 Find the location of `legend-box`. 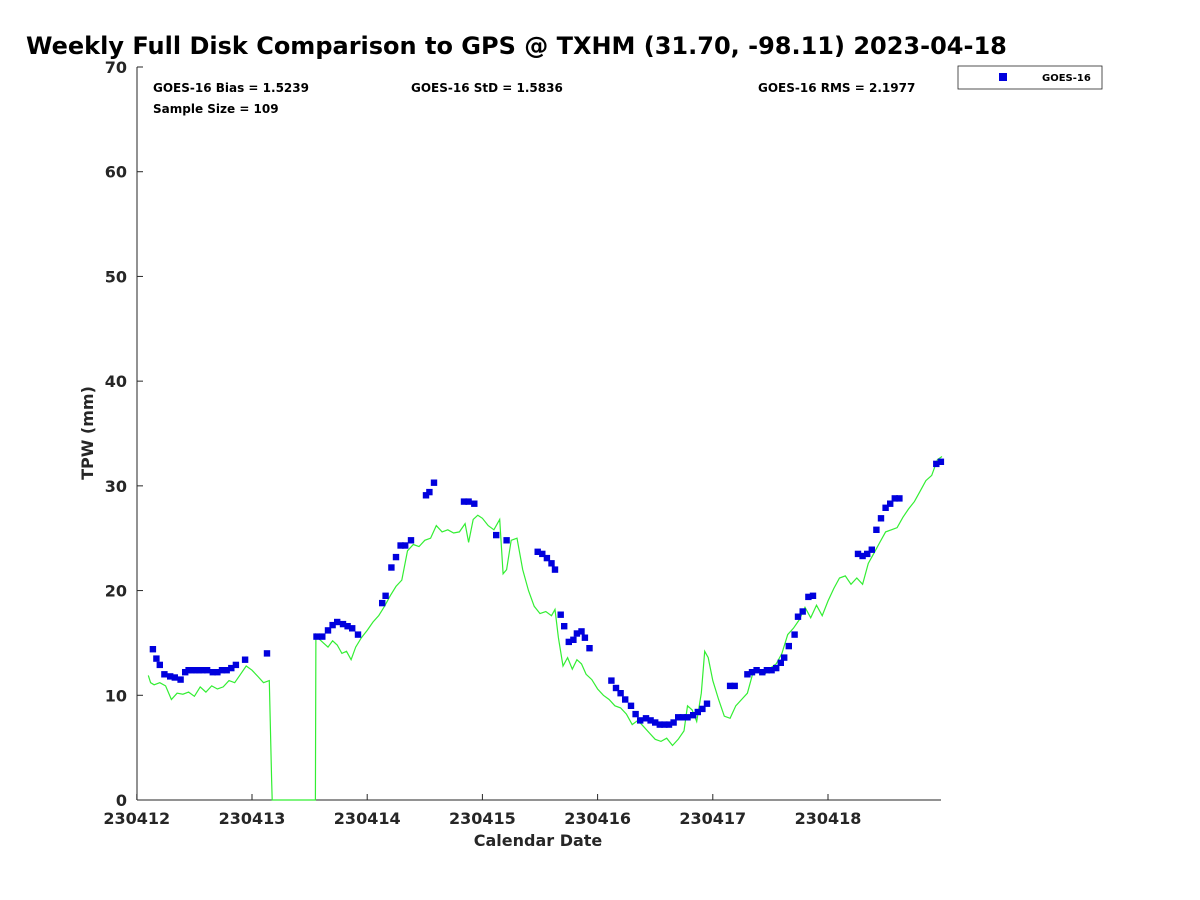

legend-box is located at coordinates (1030, 77).